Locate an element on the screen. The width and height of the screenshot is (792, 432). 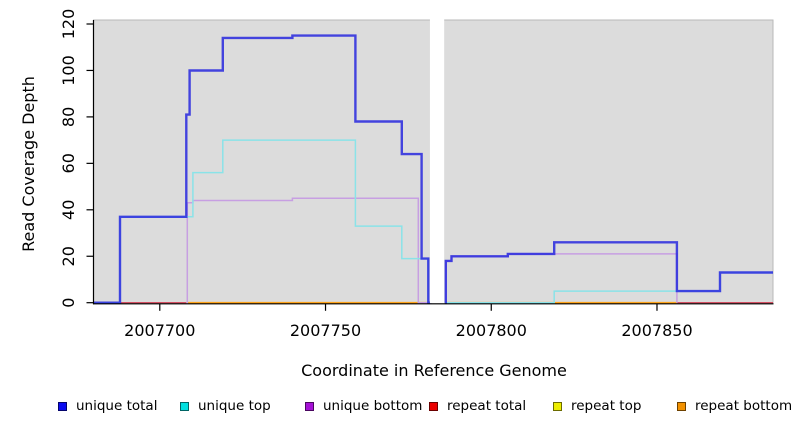
legend-item-repeat-total: repeat total is located at coordinates (477, 406).